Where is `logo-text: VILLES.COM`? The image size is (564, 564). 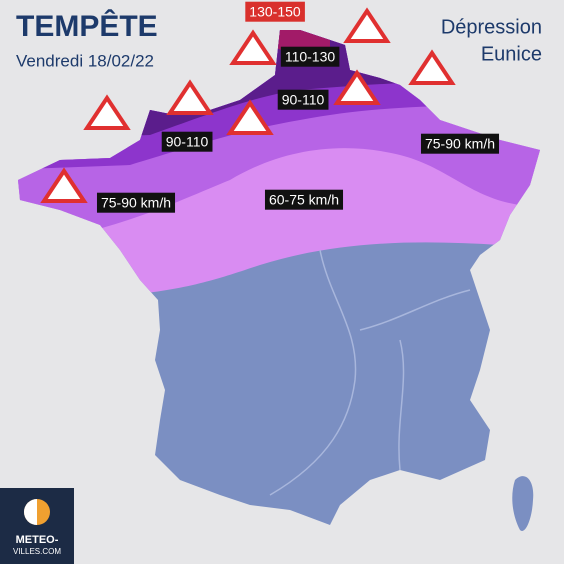
logo-text: VILLES.COM is located at coordinates (37, 551).